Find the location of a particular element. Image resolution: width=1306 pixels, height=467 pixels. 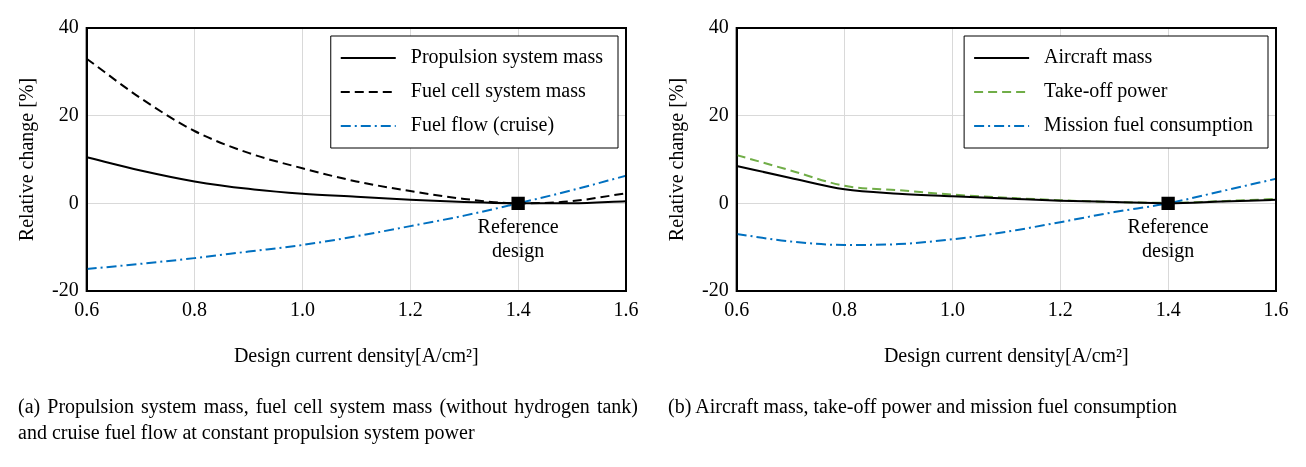

legend-label: Fuel cell system mass is located at coordinates (498, 91).